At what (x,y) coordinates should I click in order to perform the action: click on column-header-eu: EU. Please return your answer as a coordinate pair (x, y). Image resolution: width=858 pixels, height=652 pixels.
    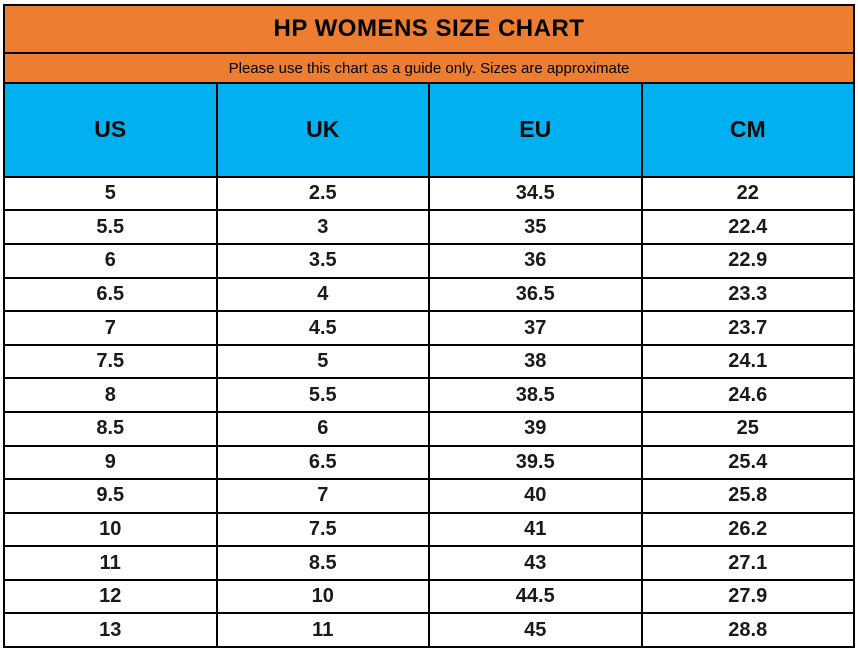
    Looking at the image, I should click on (535, 129).